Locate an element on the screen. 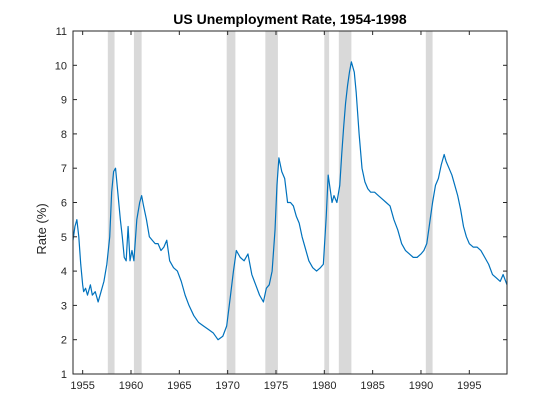  y-tick-label: 5 is located at coordinates (64, 238).